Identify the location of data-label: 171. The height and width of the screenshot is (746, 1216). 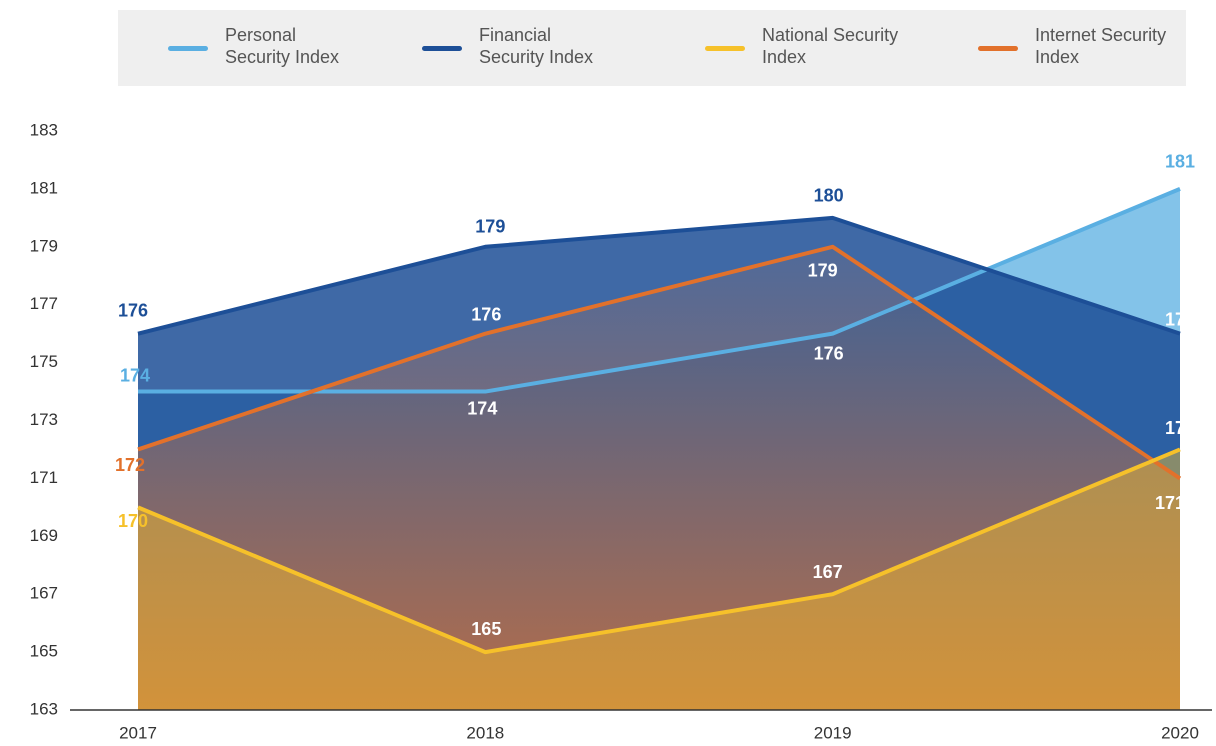
(1170, 503).